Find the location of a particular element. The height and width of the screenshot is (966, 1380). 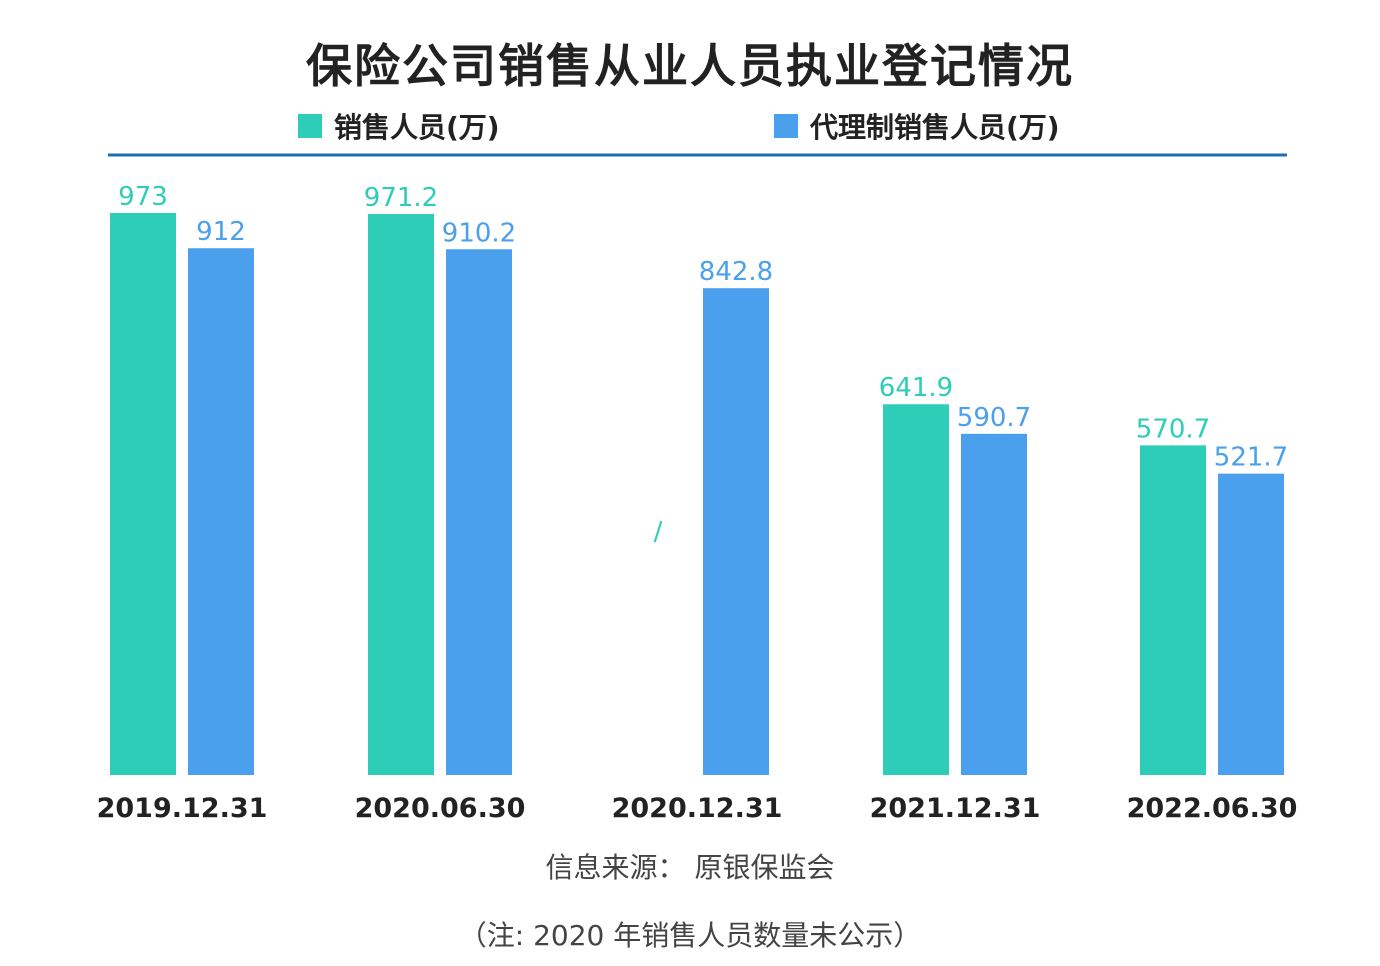

x-tick-label-2: 2020.12.31 is located at coordinates (697, 808).